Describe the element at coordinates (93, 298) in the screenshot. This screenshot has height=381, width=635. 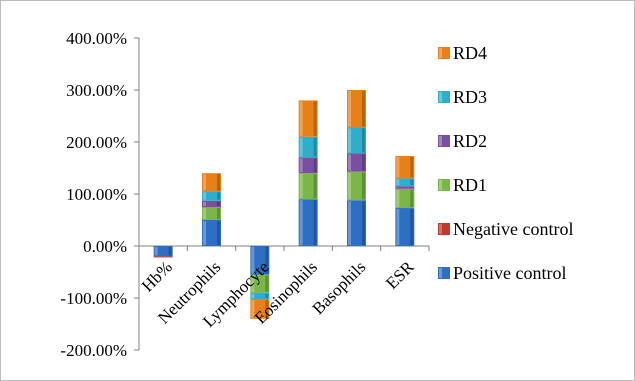
I see `y-tick-label: -100.00%` at that location.